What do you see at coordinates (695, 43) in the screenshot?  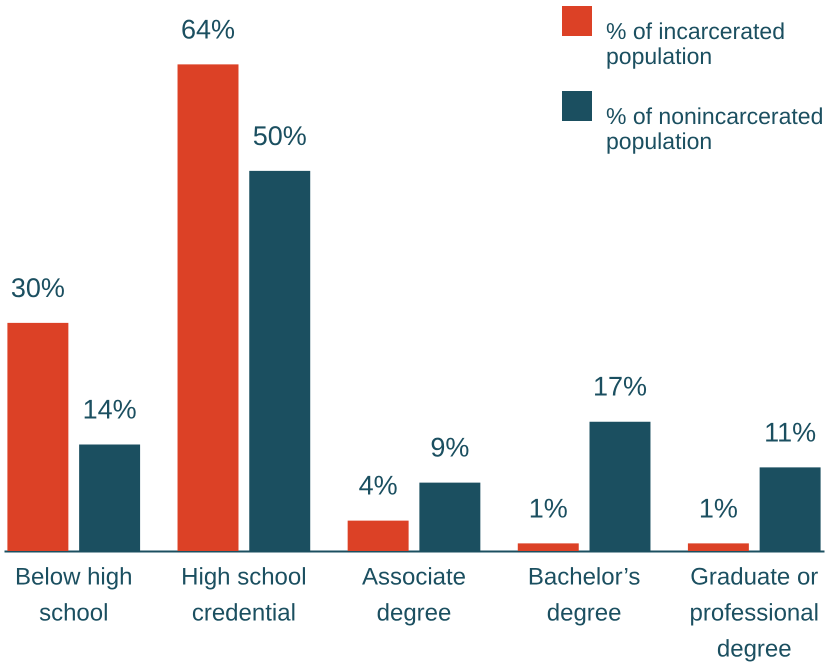 I see `legend-label: % of incarcerated population` at bounding box center [695, 43].